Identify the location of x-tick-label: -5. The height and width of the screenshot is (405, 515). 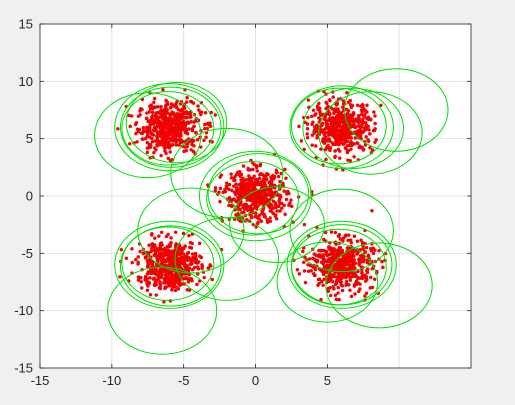
(184, 380).